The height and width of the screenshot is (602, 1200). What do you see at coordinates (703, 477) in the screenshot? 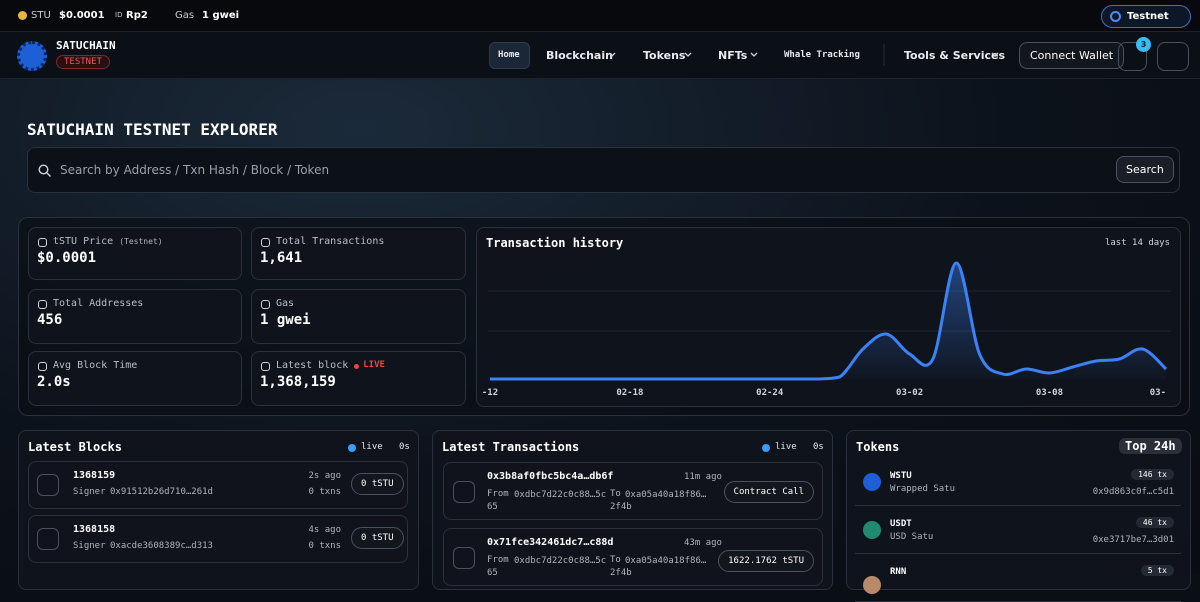
I see `tx-age: 11m ago` at bounding box center [703, 477].